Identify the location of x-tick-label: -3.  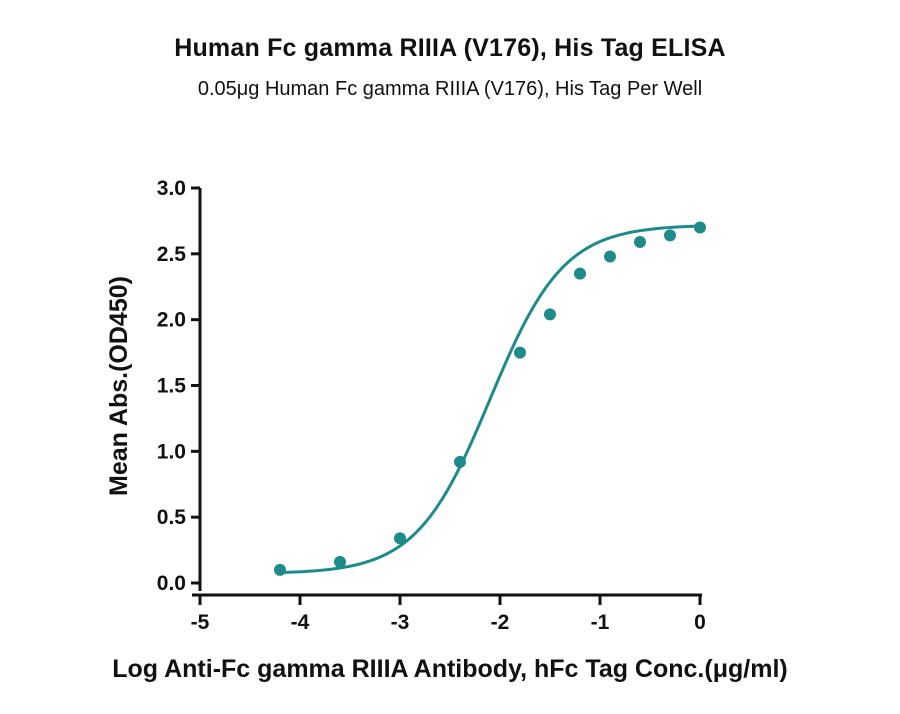
(400, 622).